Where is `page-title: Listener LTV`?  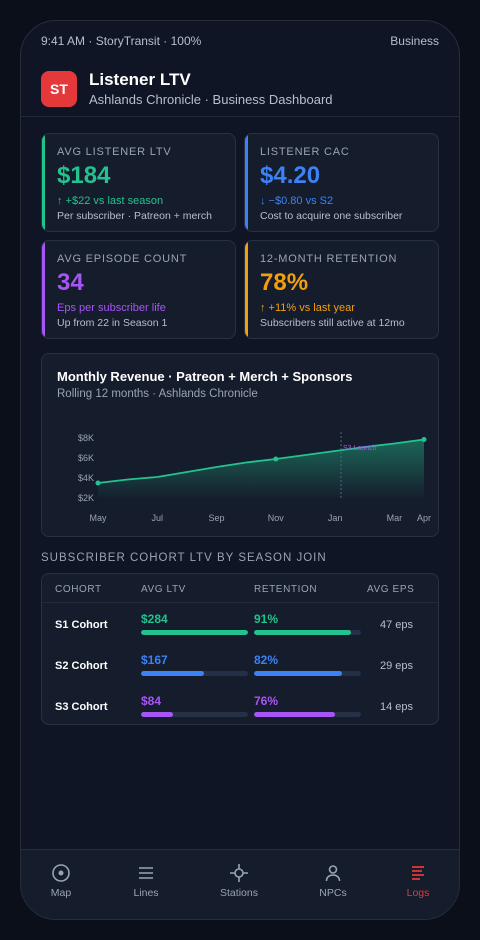 page-title: Listener LTV is located at coordinates (140, 79).